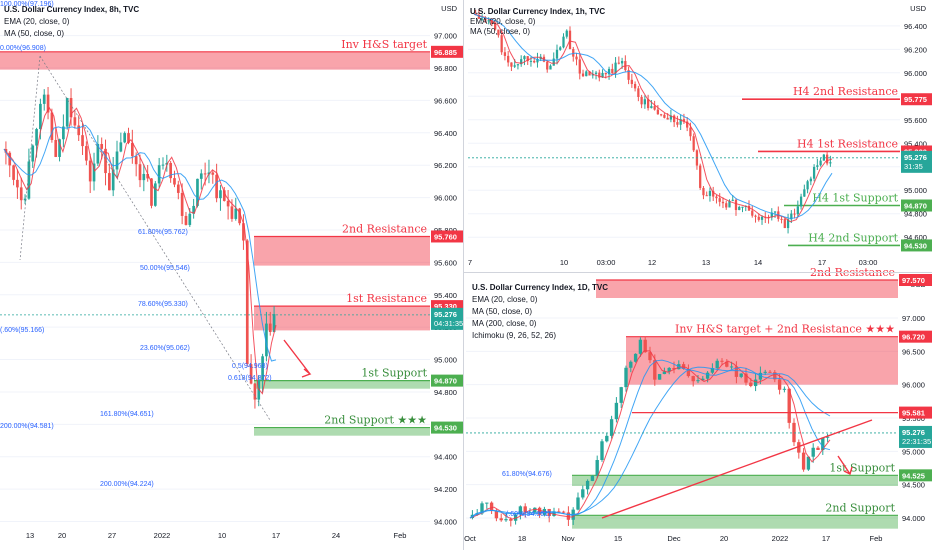  What do you see at coordinates (537, 11) in the screenshot?
I see `legend-entry: U.S. Dollar Currency Index, 1h, TVC` at bounding box center [537, 11].